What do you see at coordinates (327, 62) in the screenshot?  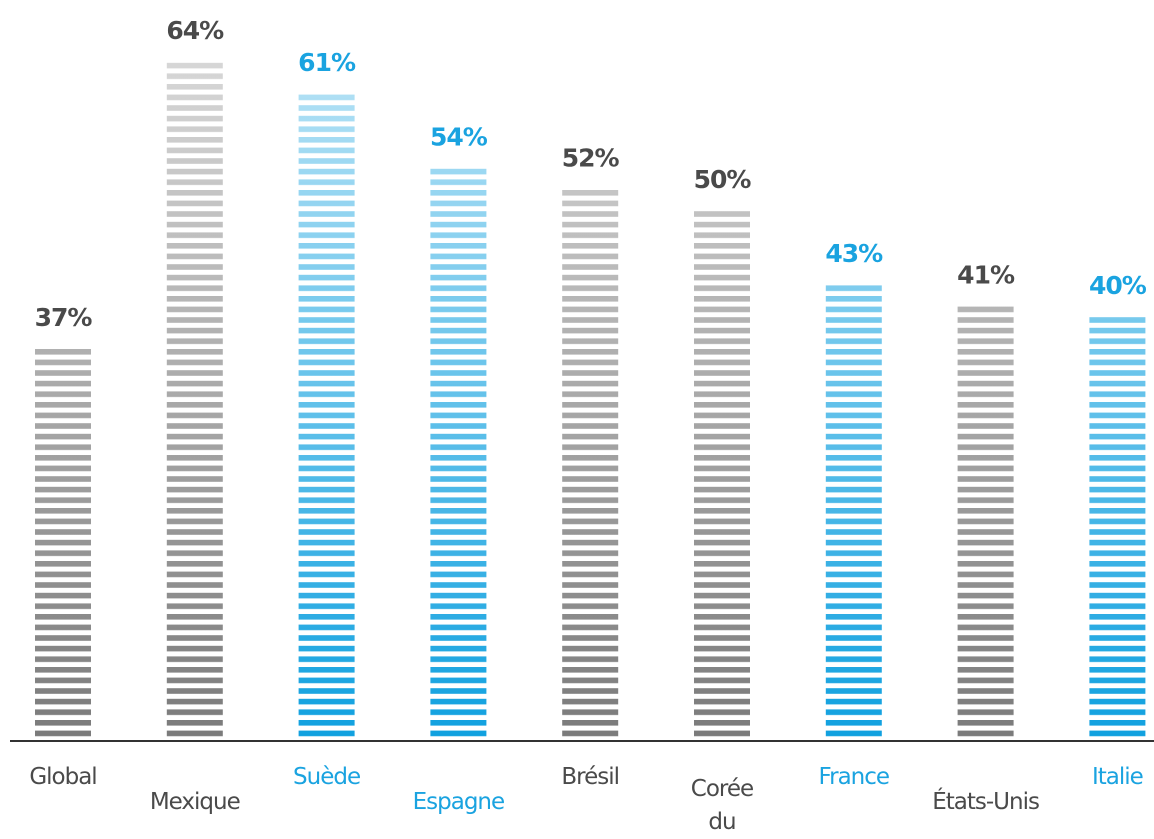 I see `value-label: 61%` at bounding box center [327, 62].